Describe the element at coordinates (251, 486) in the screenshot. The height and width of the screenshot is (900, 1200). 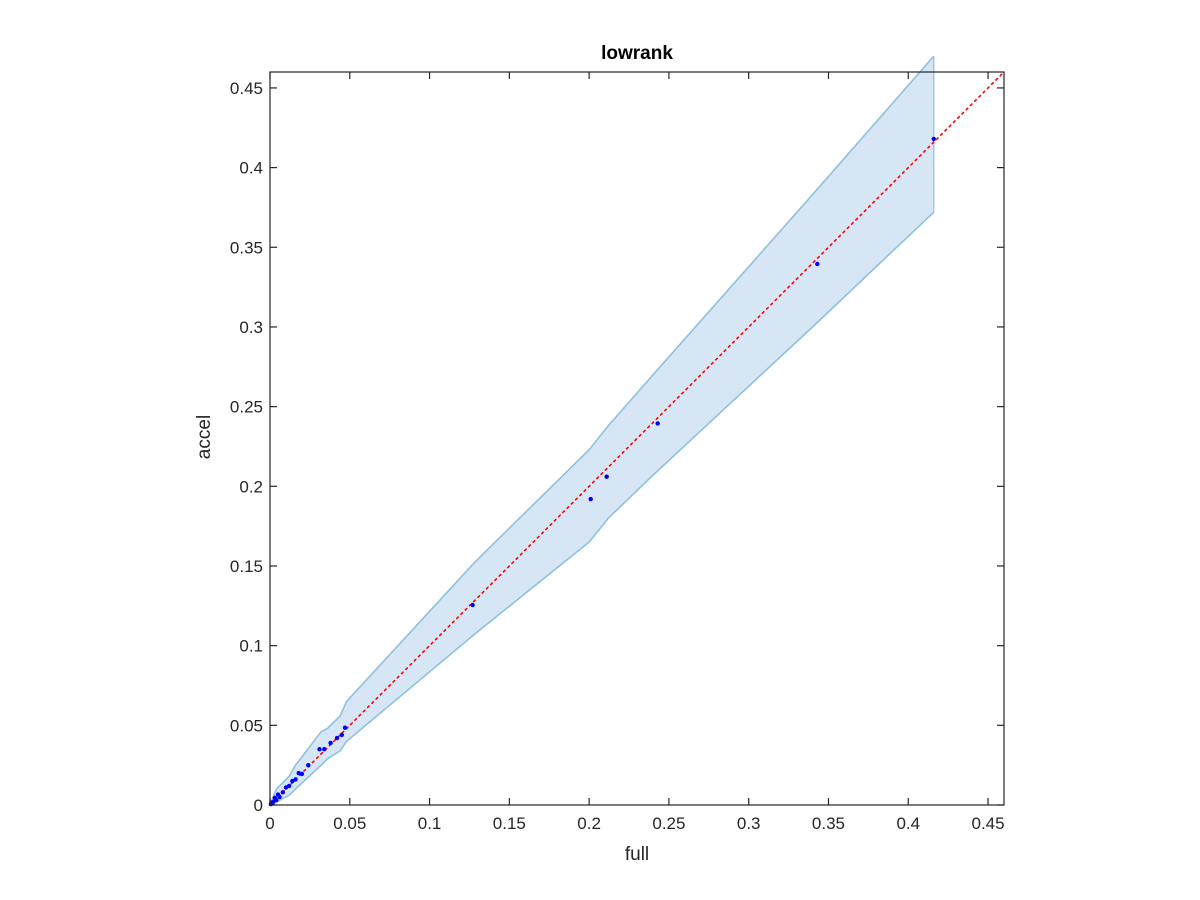
I see `y-tick-label: 0.2` at that location.